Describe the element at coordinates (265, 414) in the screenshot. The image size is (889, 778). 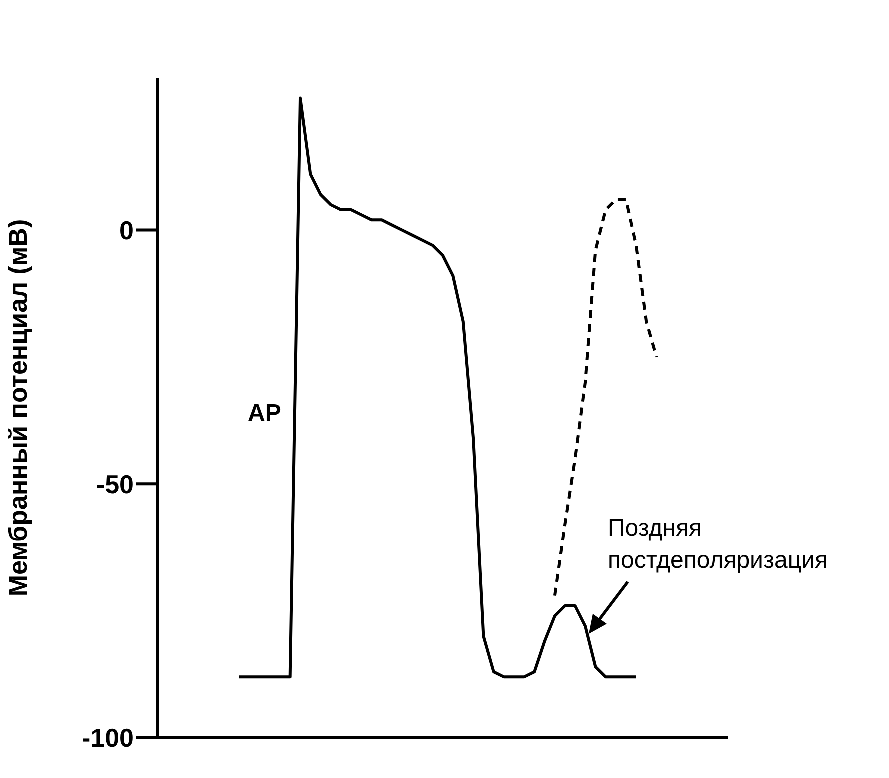
I see `annotation: AP` at that location.